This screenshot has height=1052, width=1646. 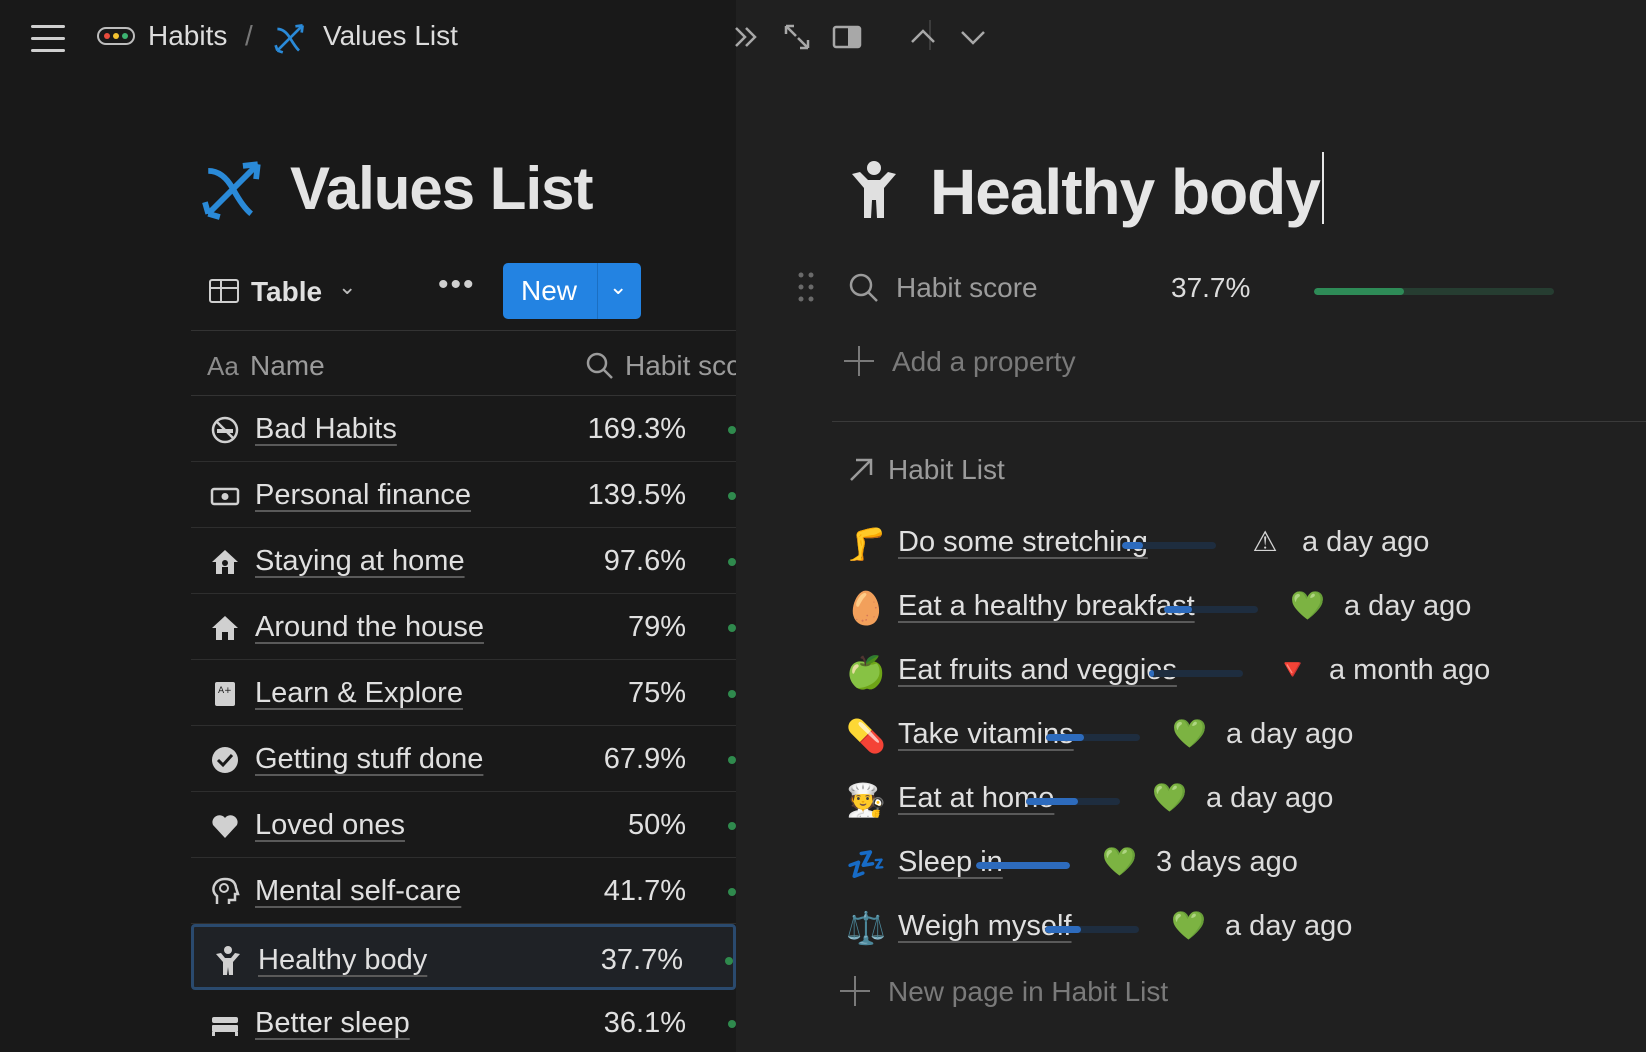 I want to click on peek-page-title: Healthy body, so click(x=1127, y=190).